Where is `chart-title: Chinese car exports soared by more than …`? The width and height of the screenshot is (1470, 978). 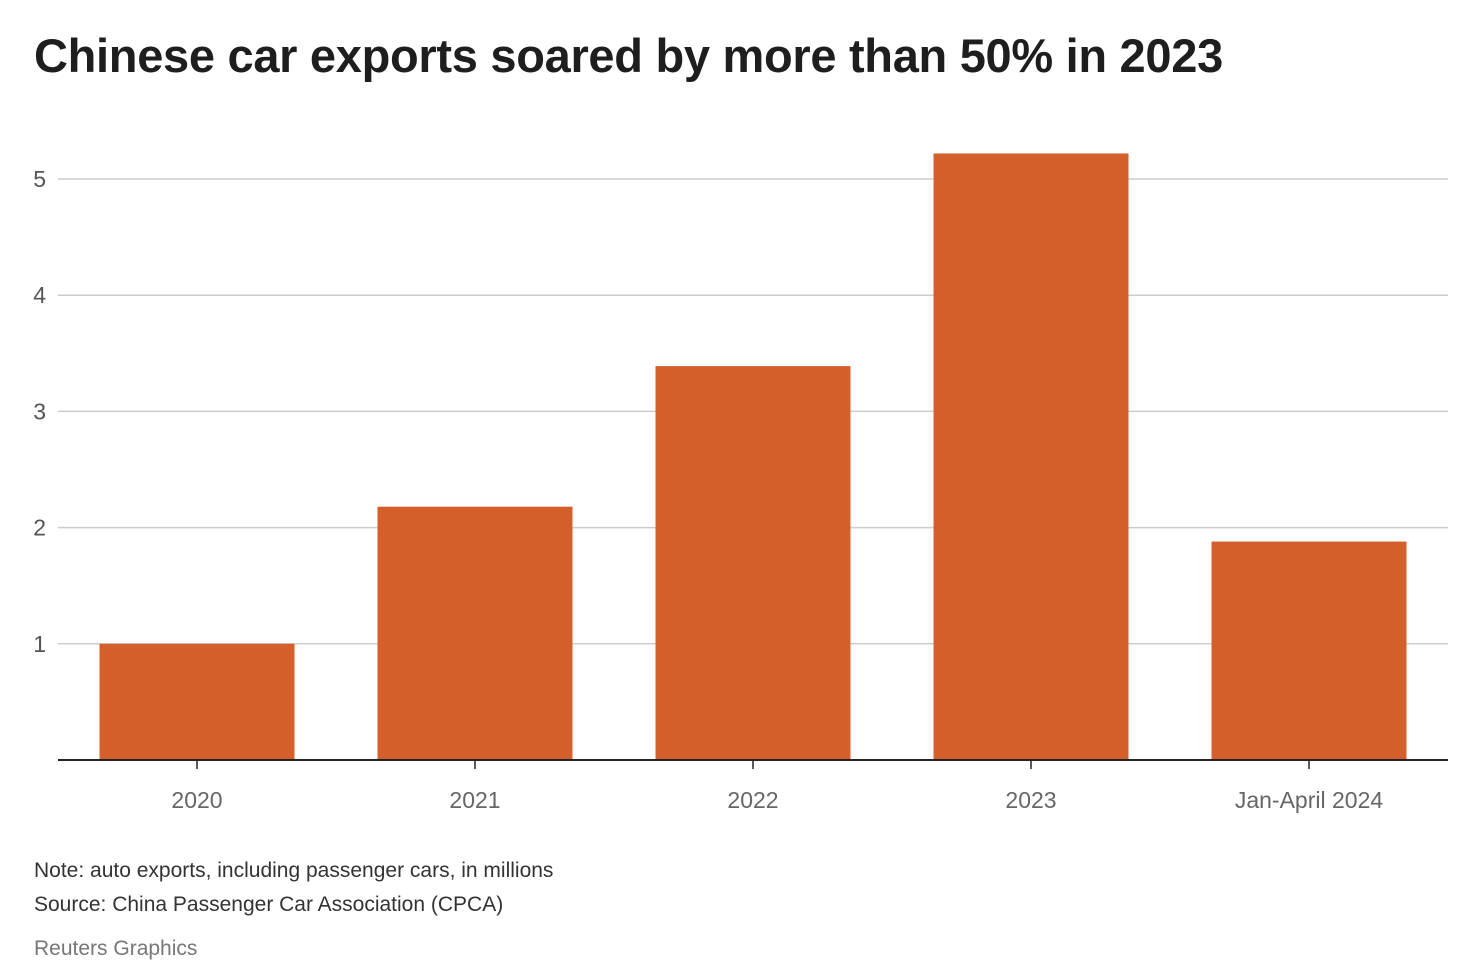 chart-title: Chinese car exports soared by more than … is located at coordinates (628, 55).